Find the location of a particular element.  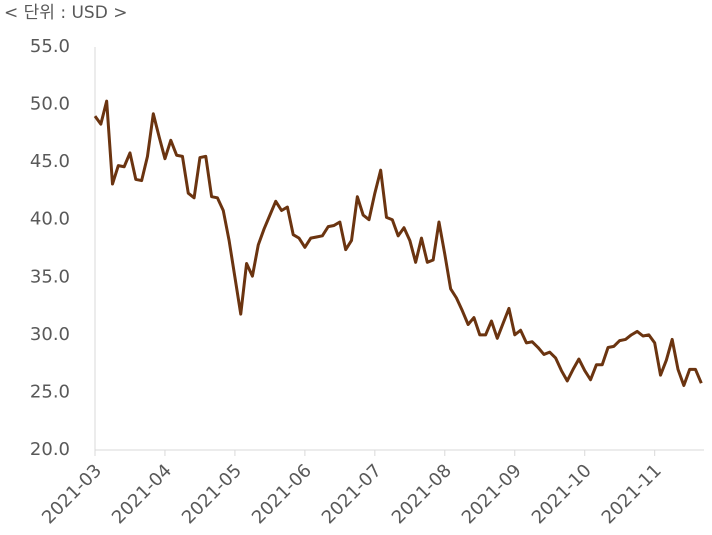

y-tick-label: 30.0 is located at coordinates (50, 334).